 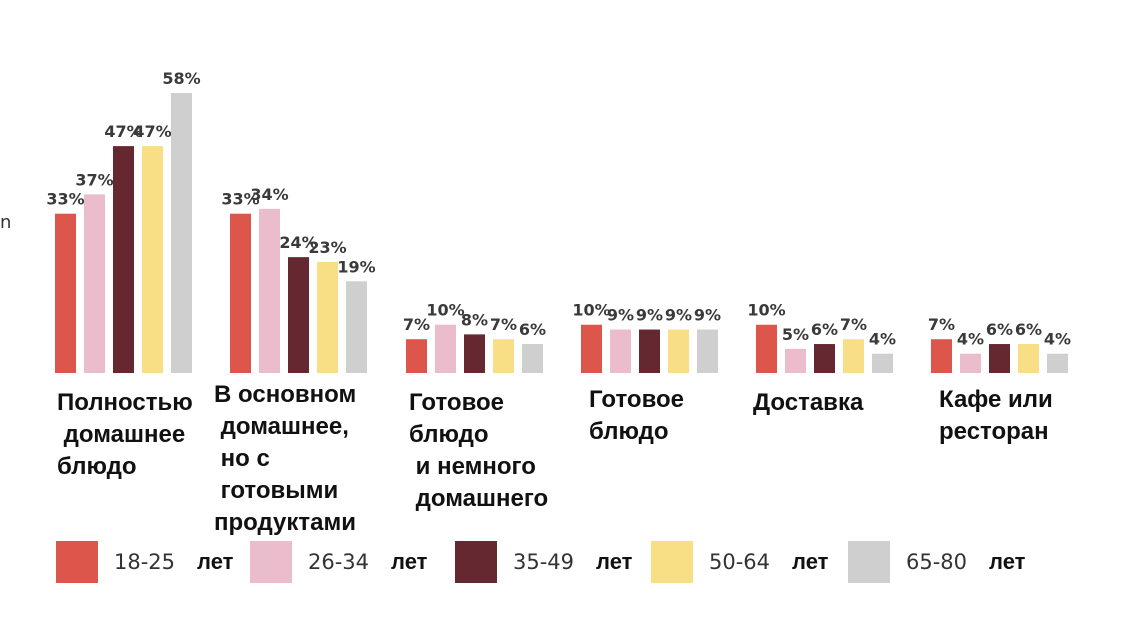 I want to click on category-label-5: Доставка, so click(x=808, y=402).